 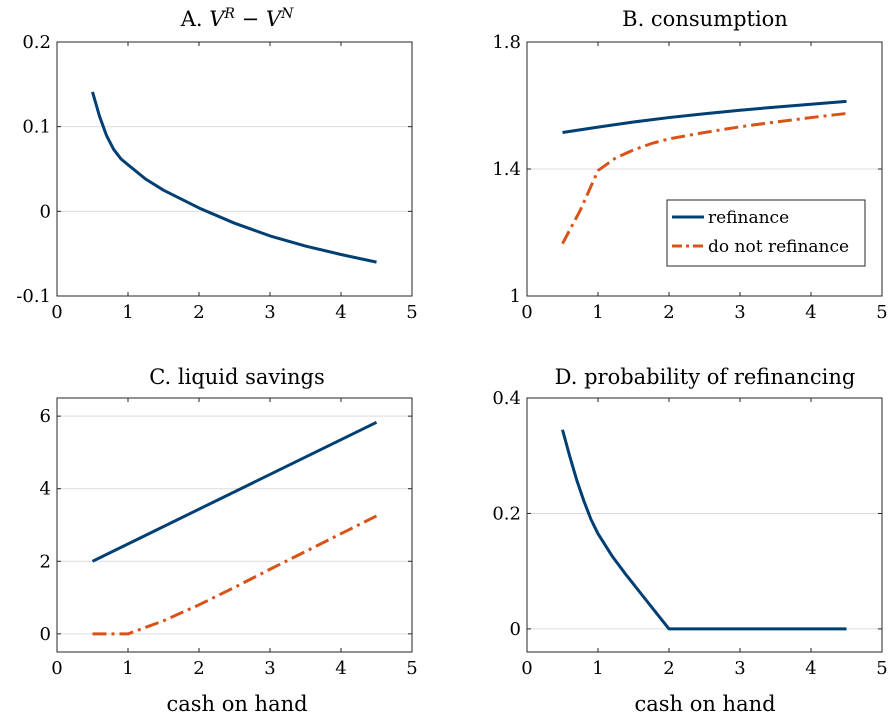 I want to click on panel-a-ytick-label: 0.2, so click(x=36, y=42).